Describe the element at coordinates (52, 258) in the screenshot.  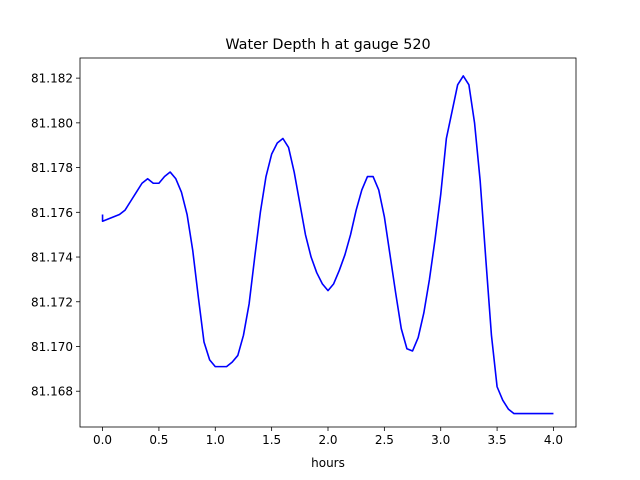
I see `y-tick-label: 81.174` at that location.